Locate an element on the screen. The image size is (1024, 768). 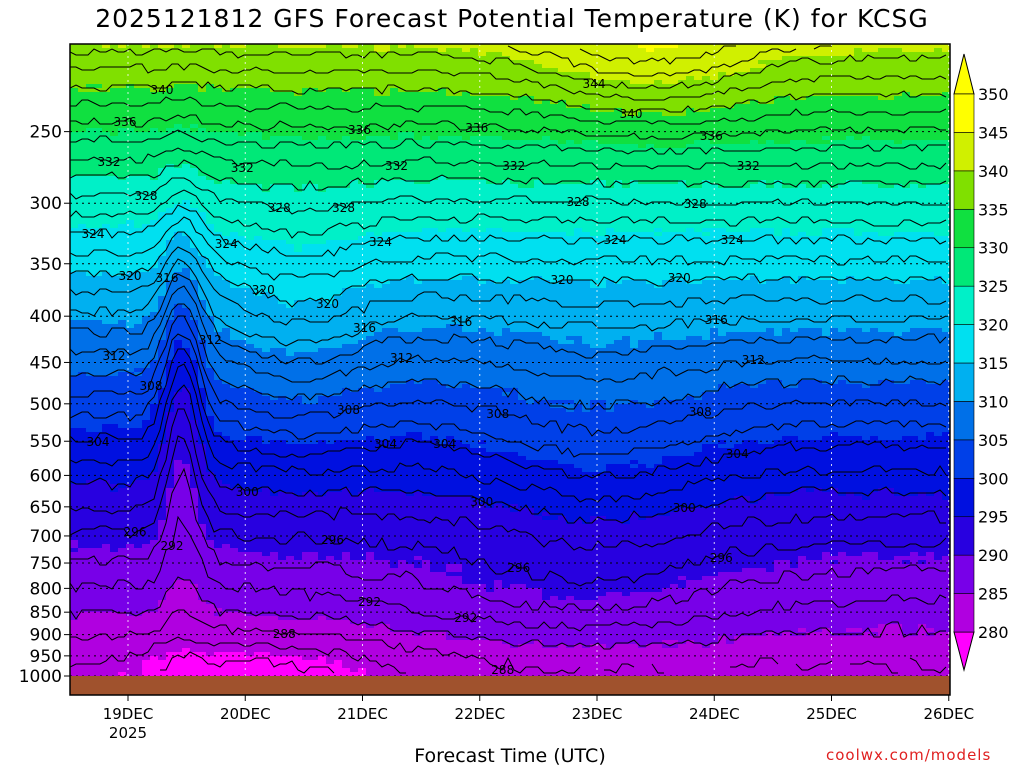
contour-label: 300 is located at coordinates (247, 492).